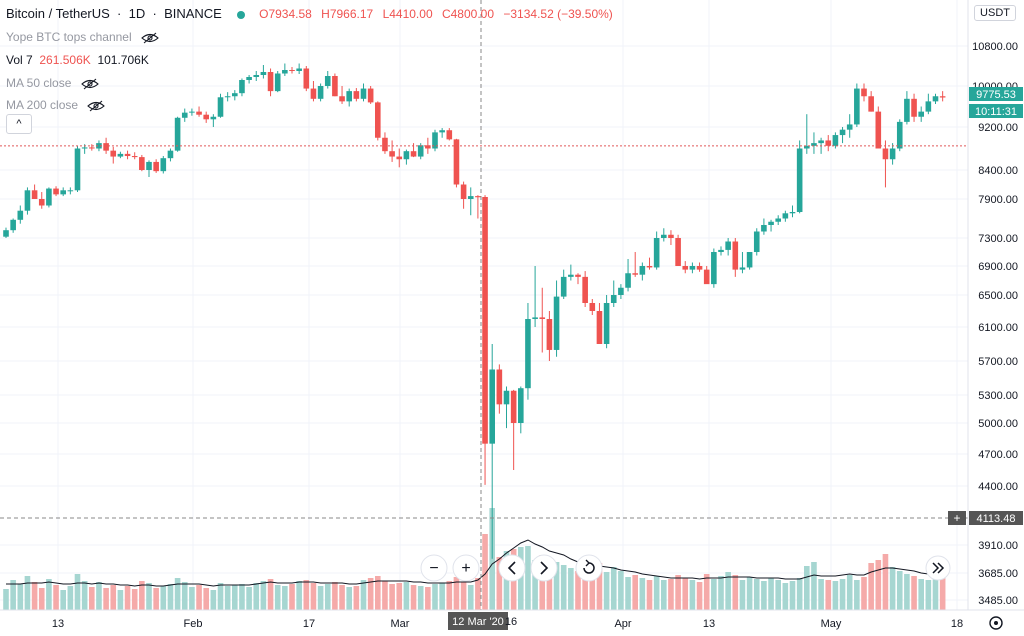 The width and height of the screenshot is (1024, 636). Describe the element at coordinates (622, 624) in the screenshot. I see `time-tick-label: Apr` at that location.